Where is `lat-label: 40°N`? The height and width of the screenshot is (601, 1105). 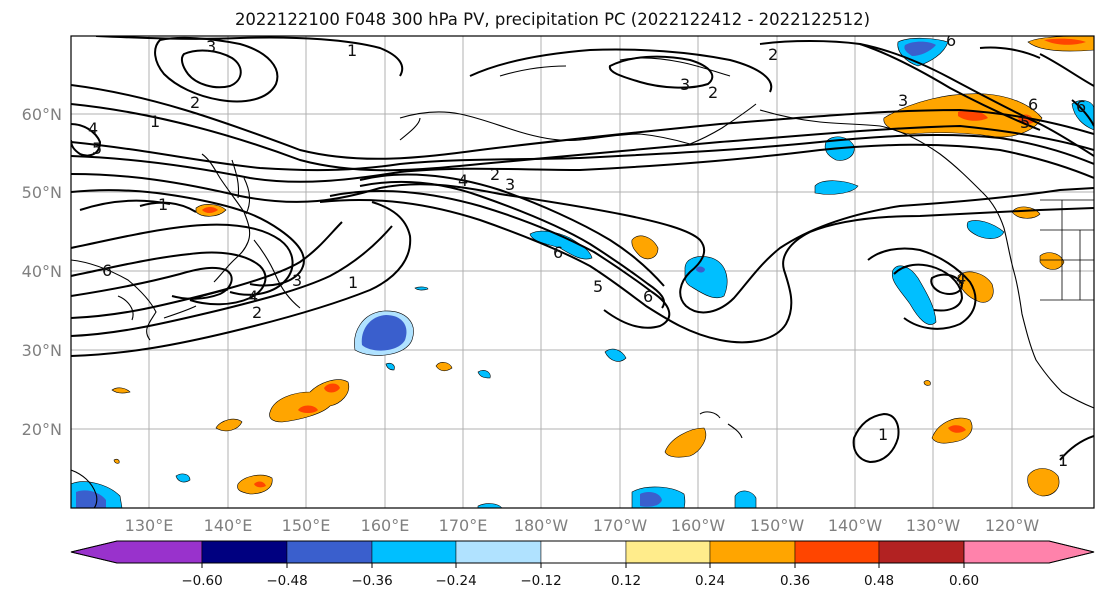
lat-label: 40°N is located at coordinates (42, 271).